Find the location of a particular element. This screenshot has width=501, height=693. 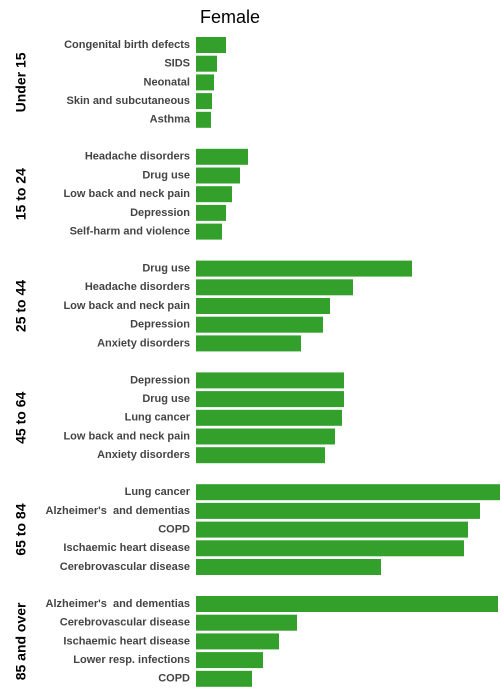

category-label: SIDS is located at coordinates (177, 64).